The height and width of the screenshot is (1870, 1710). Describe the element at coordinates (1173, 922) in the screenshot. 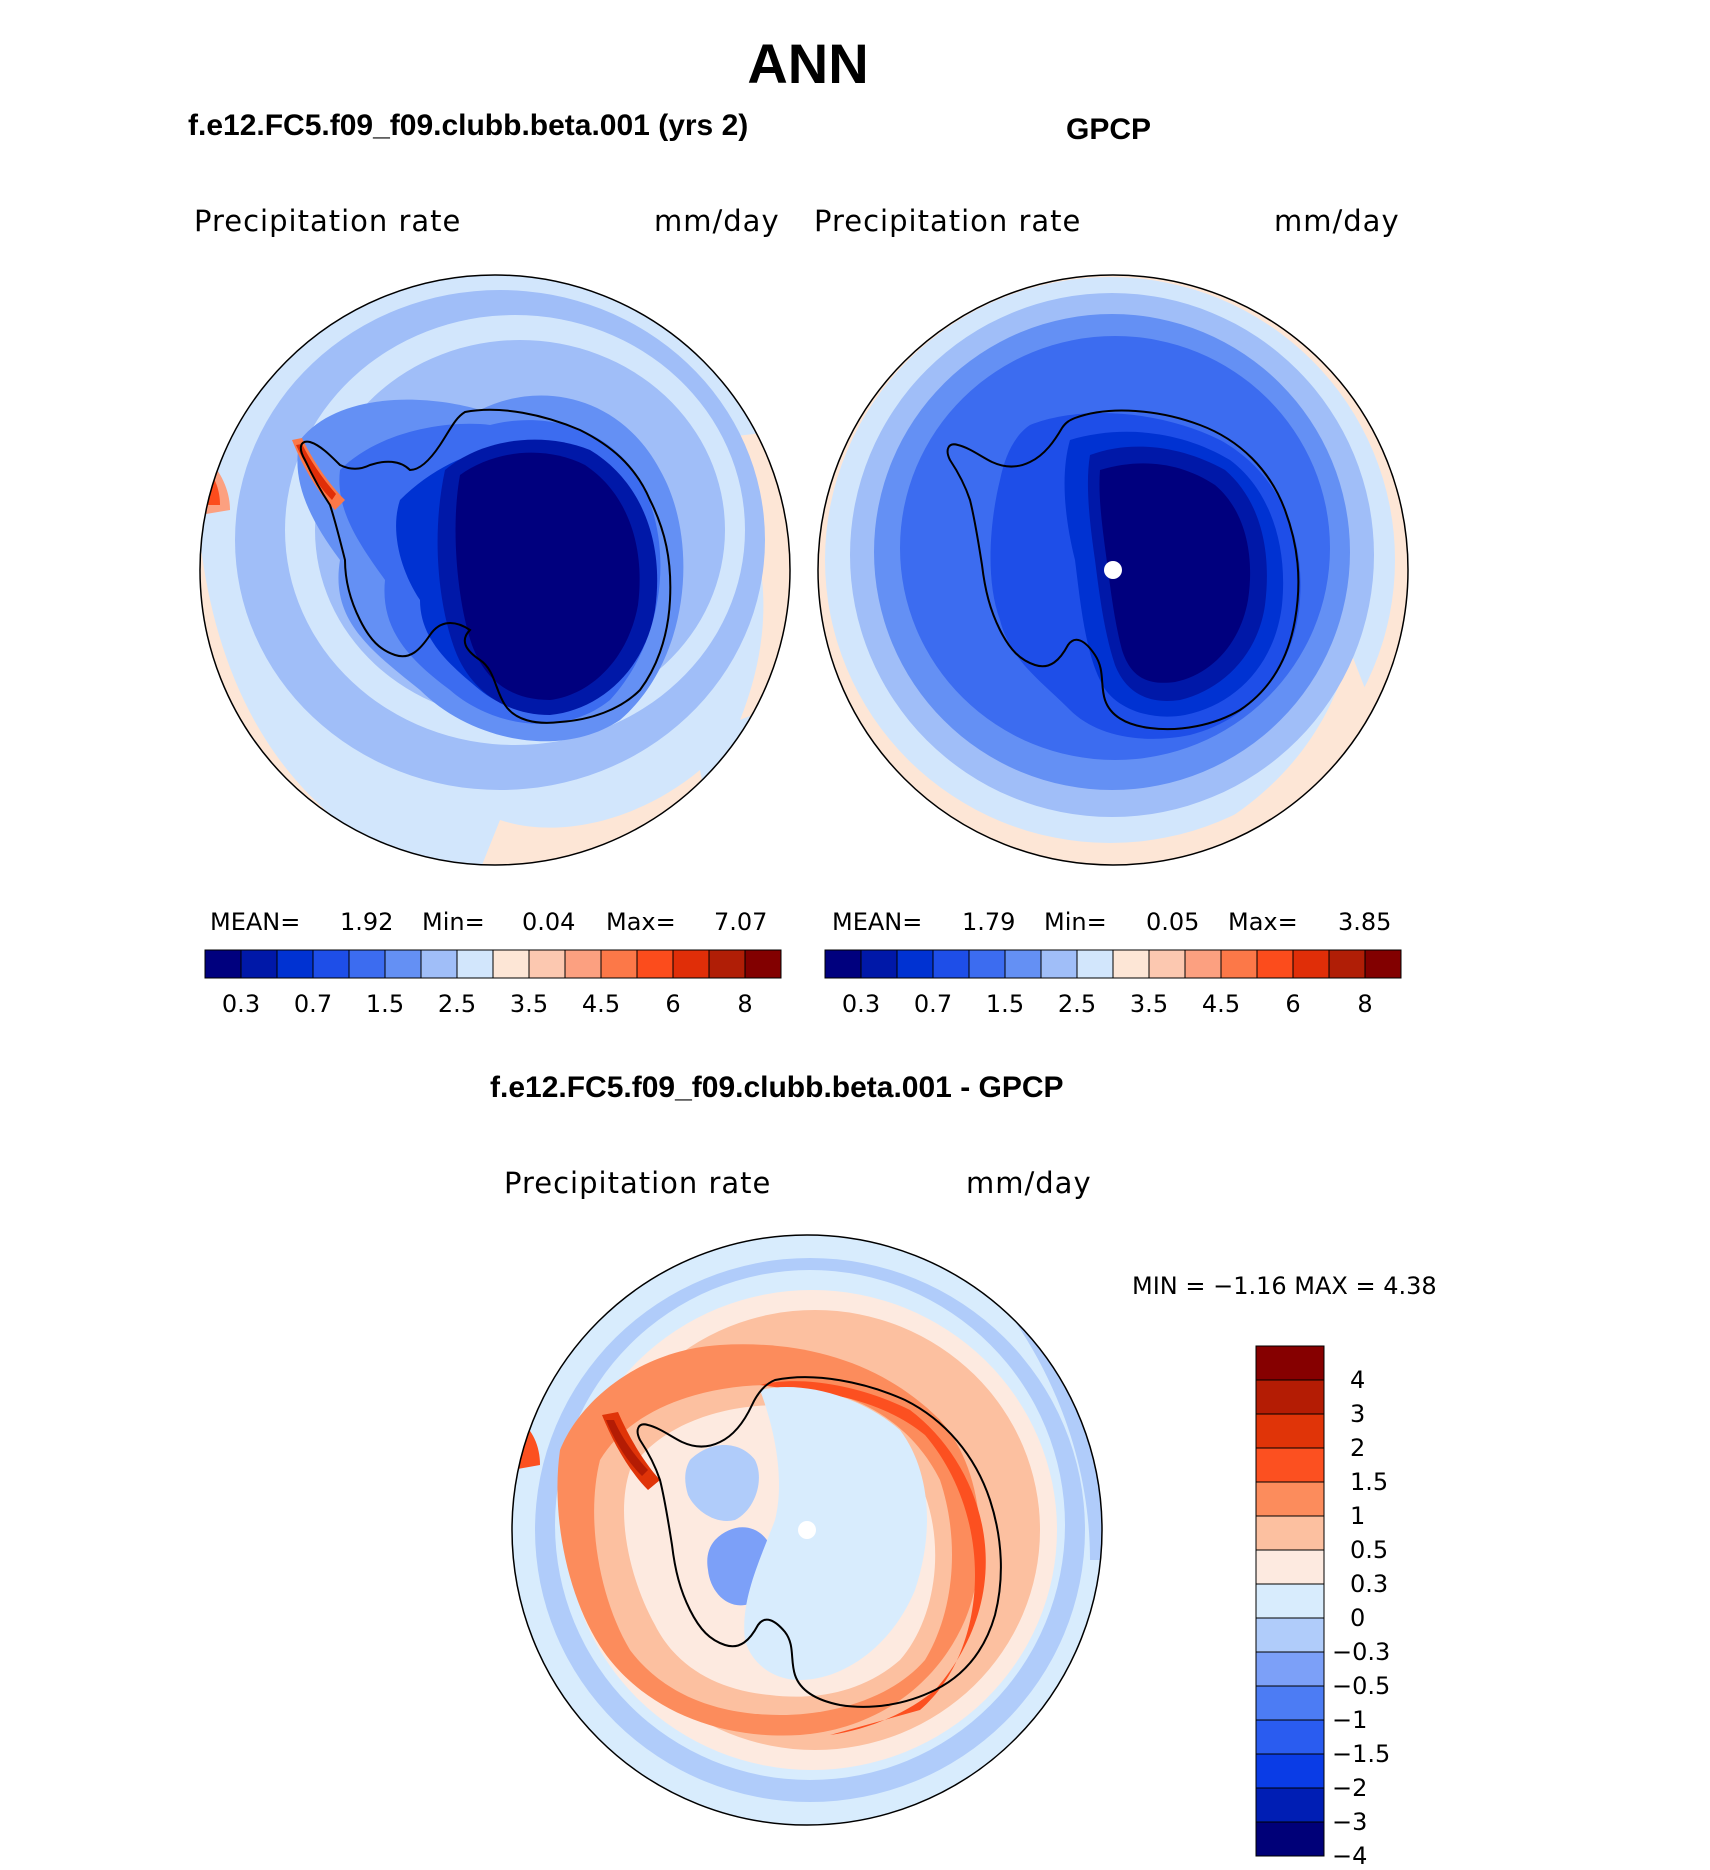

I see `panel2-min-value: 0.05` at that location.